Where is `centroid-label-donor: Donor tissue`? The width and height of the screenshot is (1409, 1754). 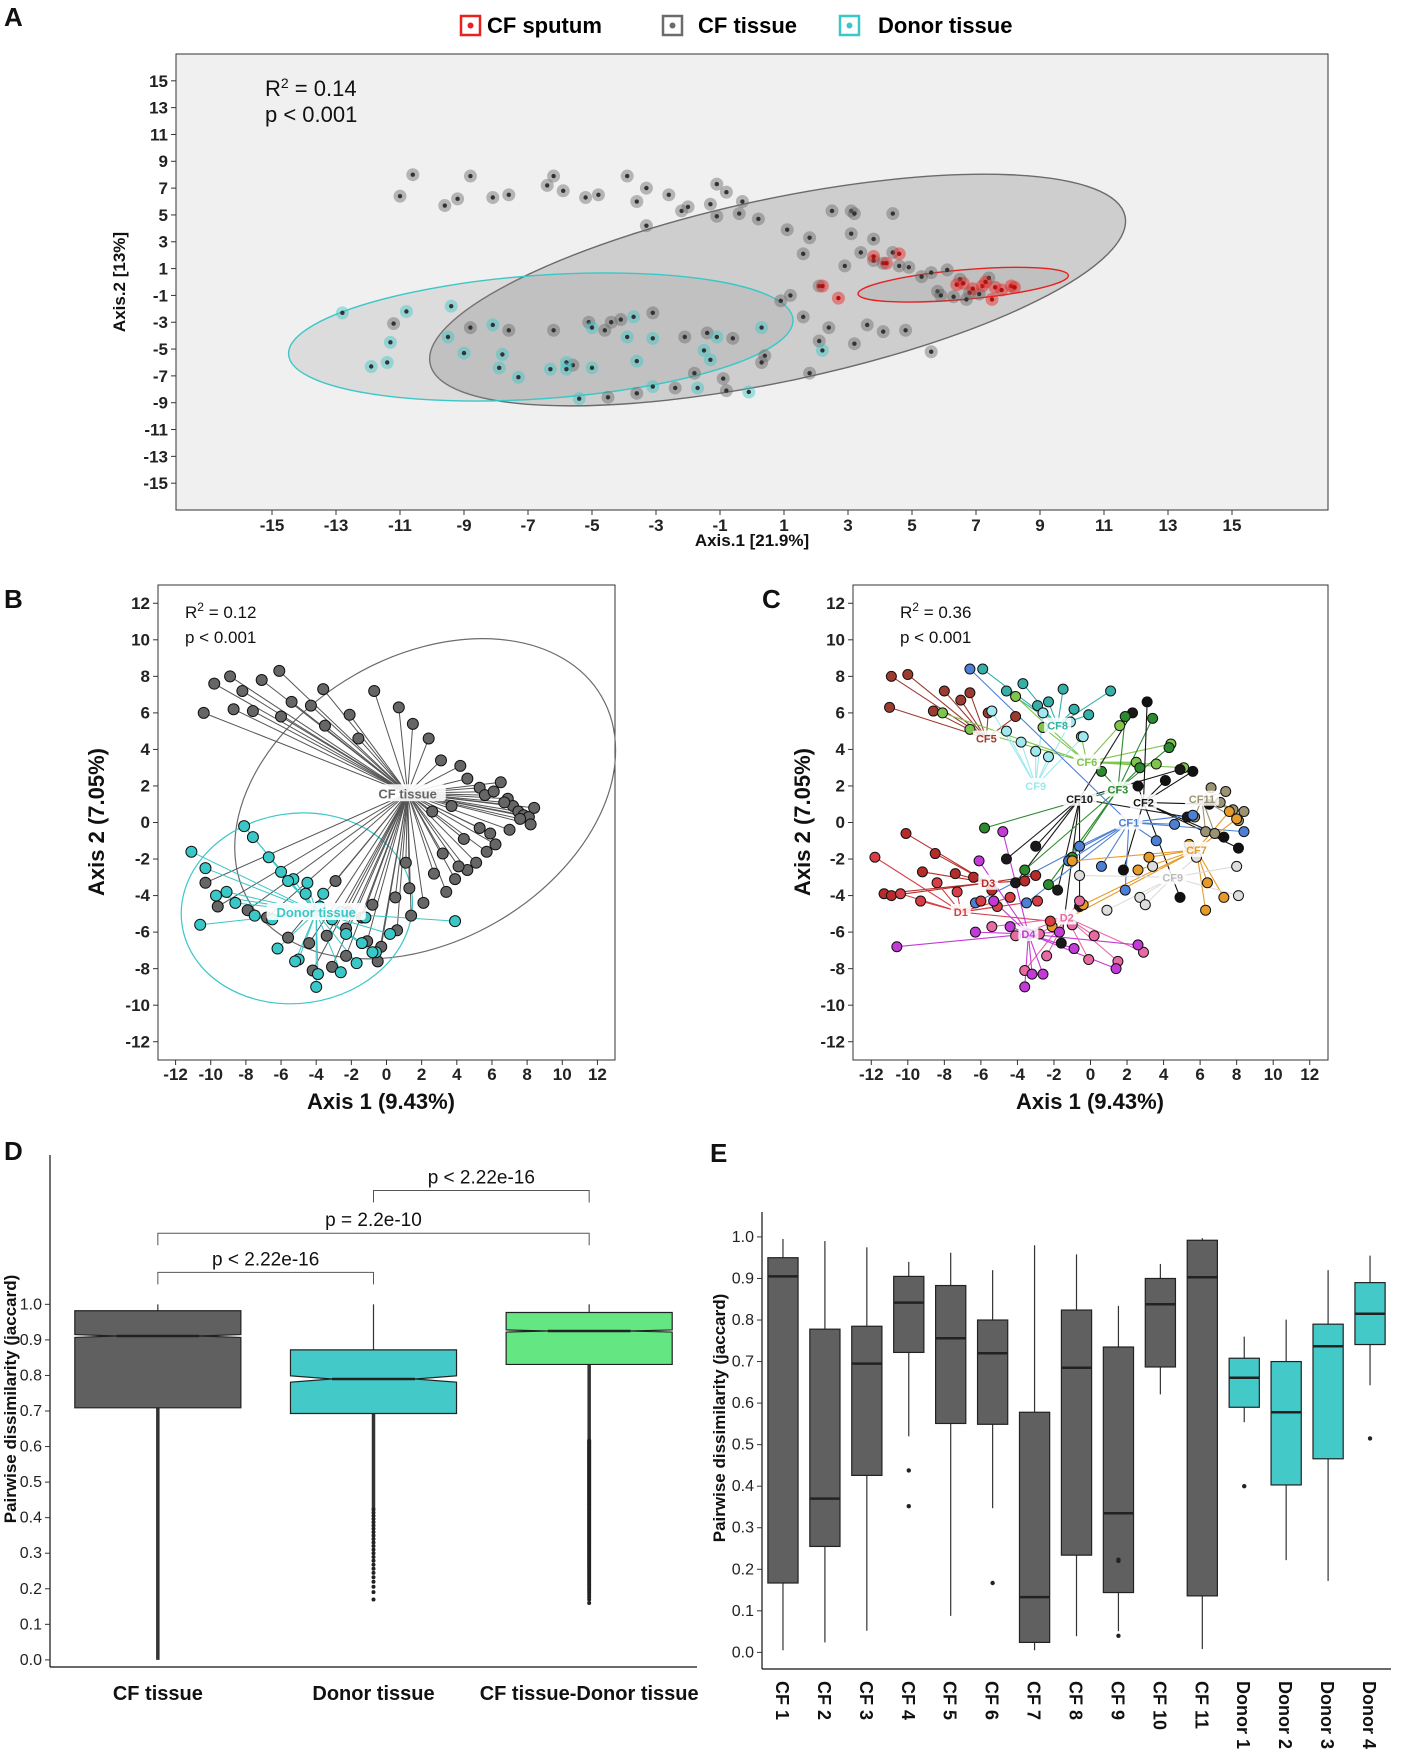
centroid-label-donor: Donor tissue is located at coordinates (315, 912).